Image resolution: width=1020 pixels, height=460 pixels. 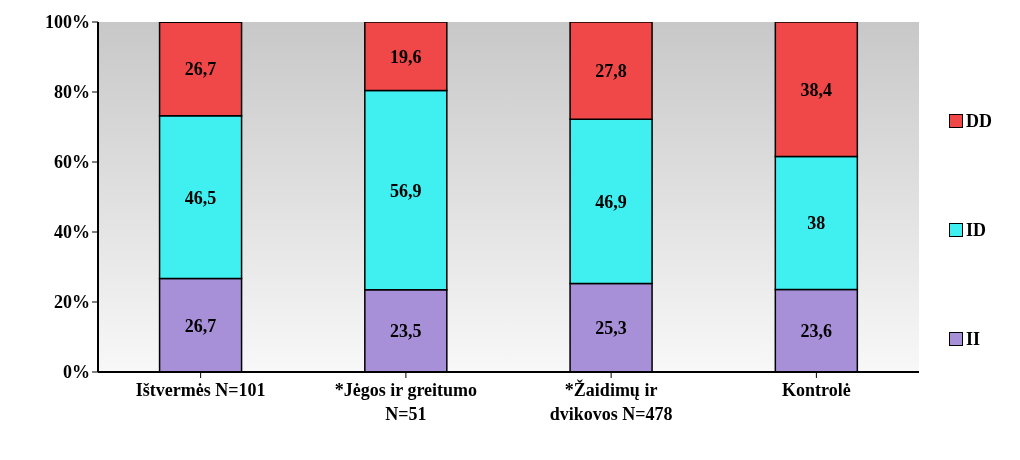 I want to click on y-tick-label: 80%, so click(x=72, y=92).